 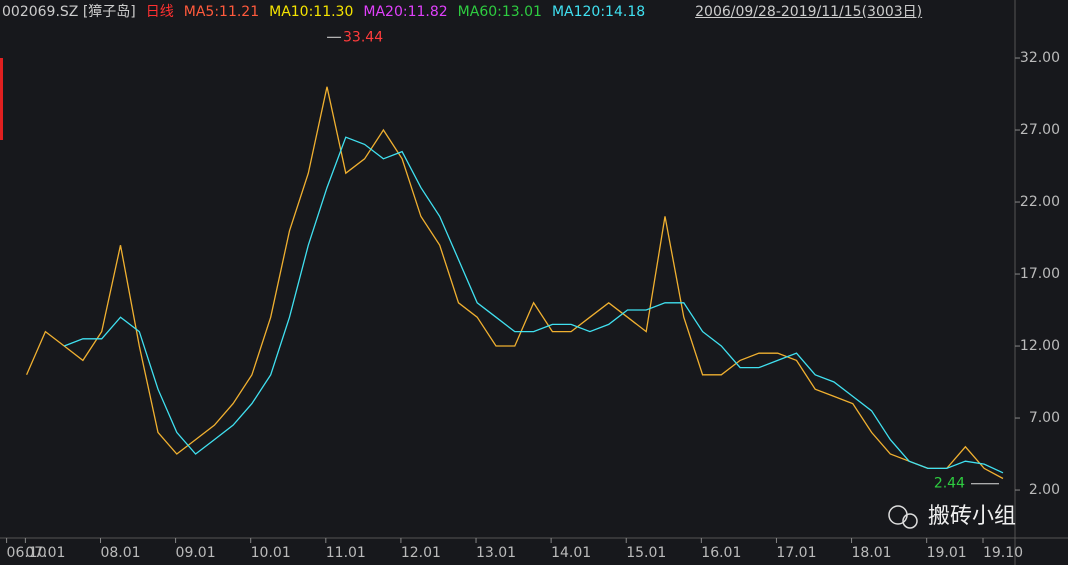 What do you see at coordinates (499, 12) in the screenshot?
I see `ma-label: MA60:13.01` at bounding box center [499, 12].